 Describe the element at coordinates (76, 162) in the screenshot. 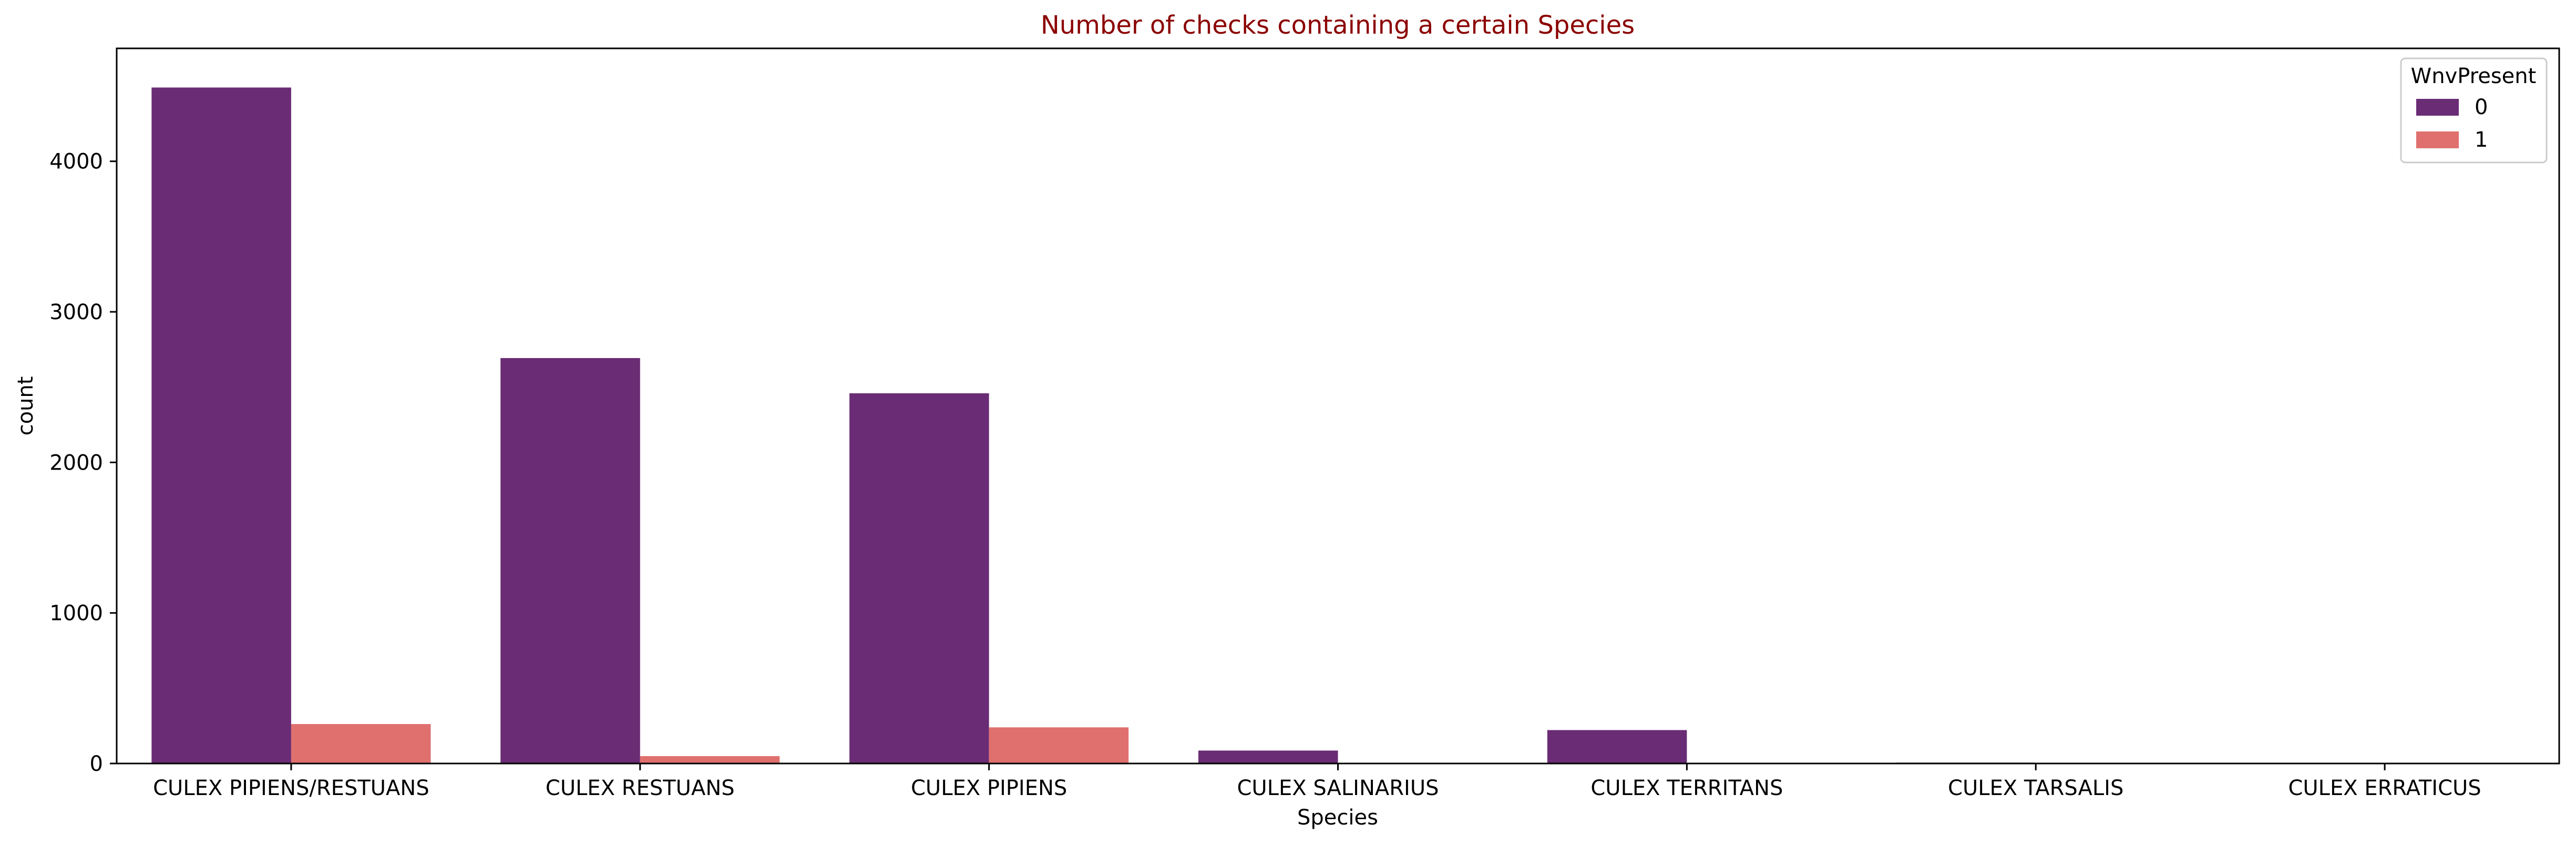

I see `y-tick-label: 4000` at that location.